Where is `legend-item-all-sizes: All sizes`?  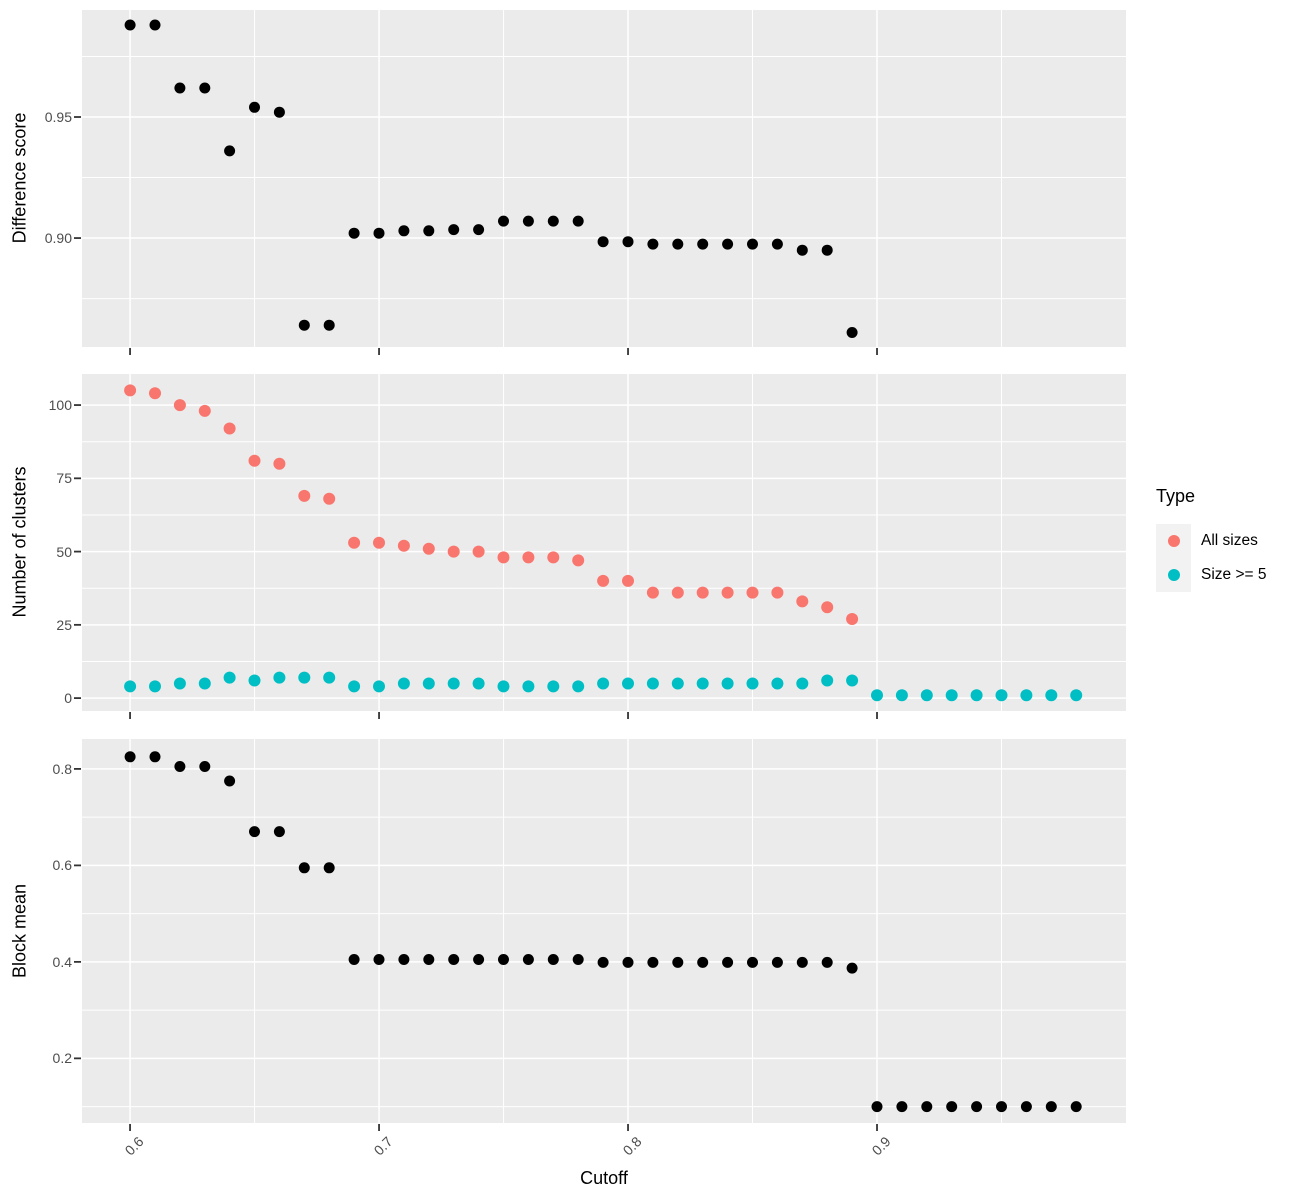 legend-item-all-sizes: All sizes is located at coordinates (1211, 541).